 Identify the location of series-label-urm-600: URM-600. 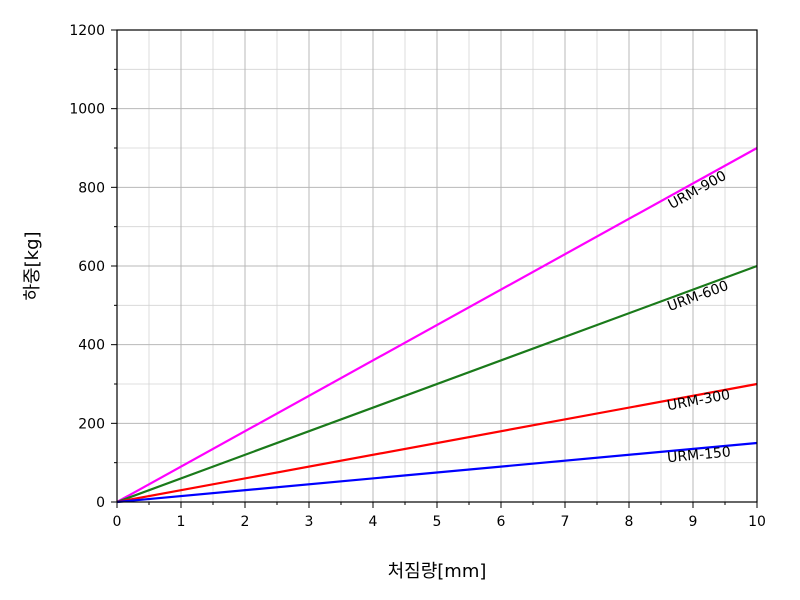
(697, 296).